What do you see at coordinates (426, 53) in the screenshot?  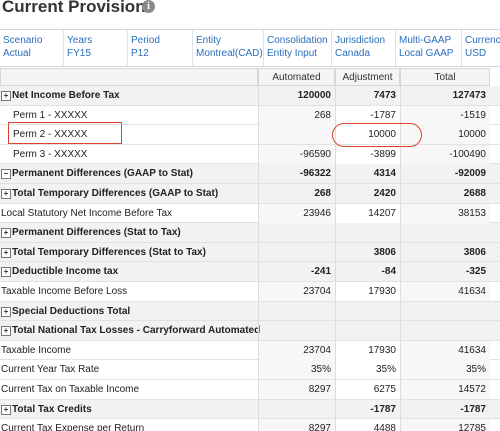 I see `pov-value: Local GAAP` at bounding box center [426, 53].